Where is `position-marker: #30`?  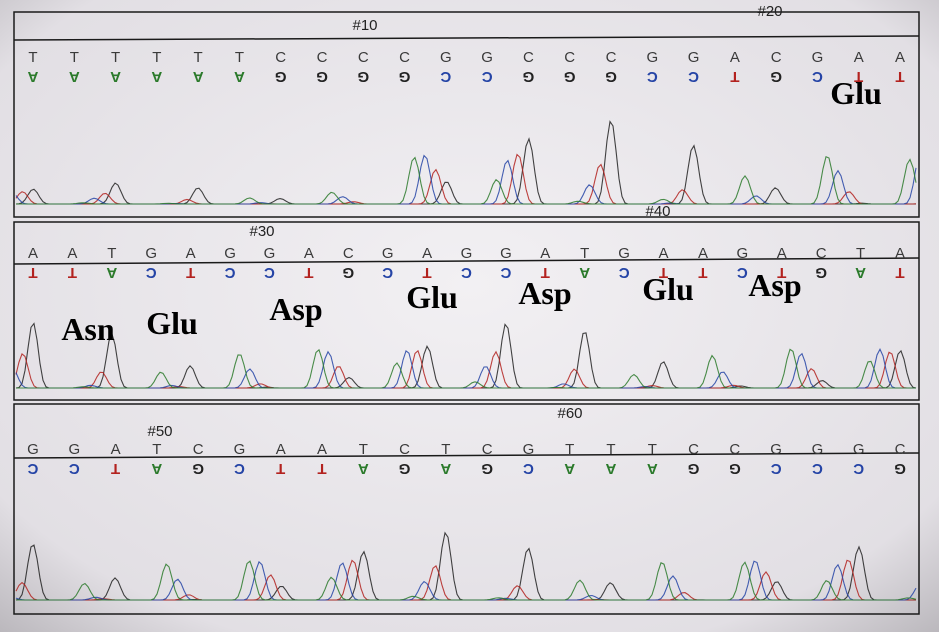 position-marker: #30 is located at coordinates (261, 231).